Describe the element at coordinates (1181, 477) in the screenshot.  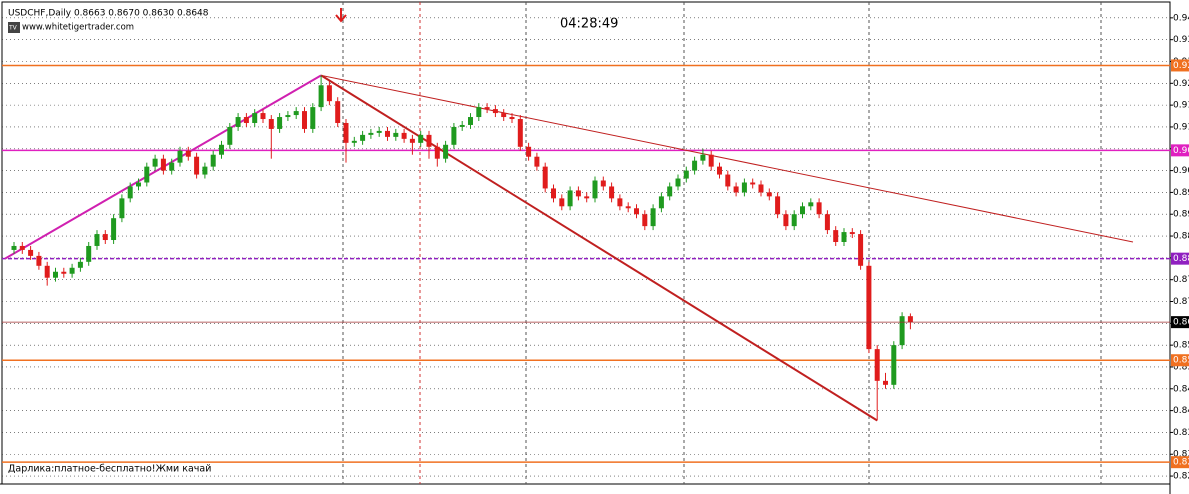
I see `y-tick-label: 0.8260` at that location.